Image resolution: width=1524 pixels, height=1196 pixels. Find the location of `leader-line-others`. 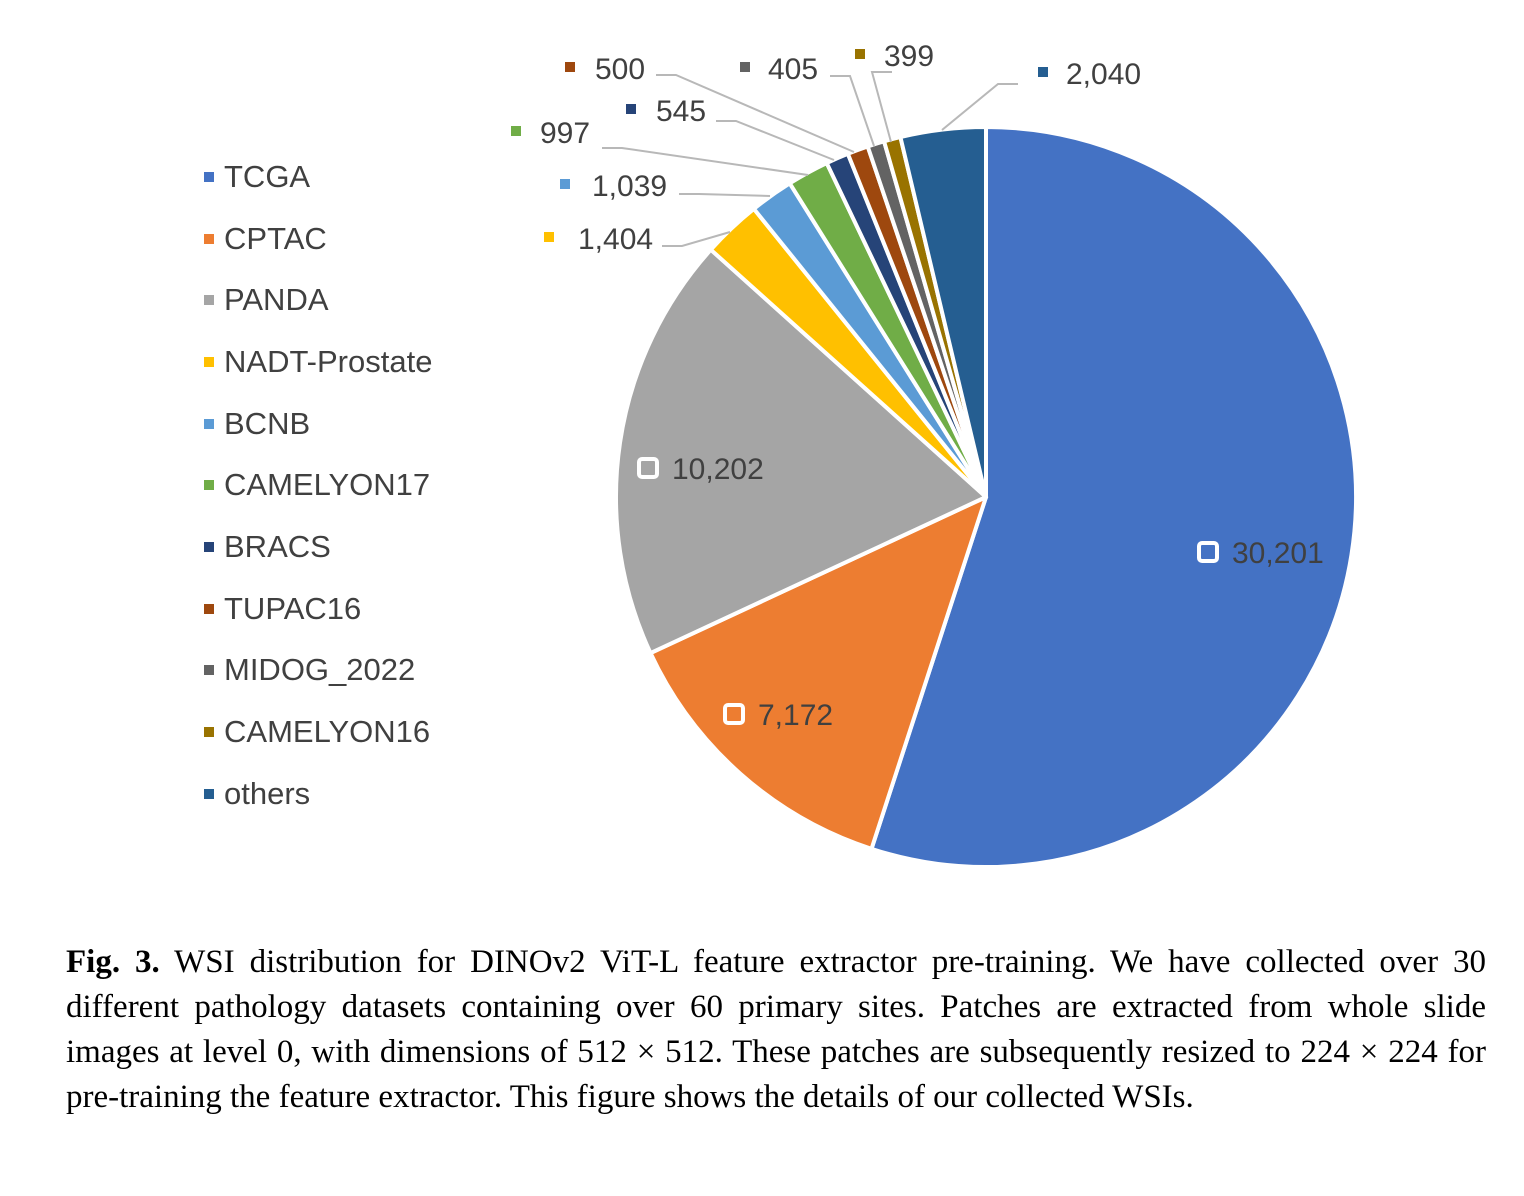

leader-line-others is located at coordinates (979, 107).